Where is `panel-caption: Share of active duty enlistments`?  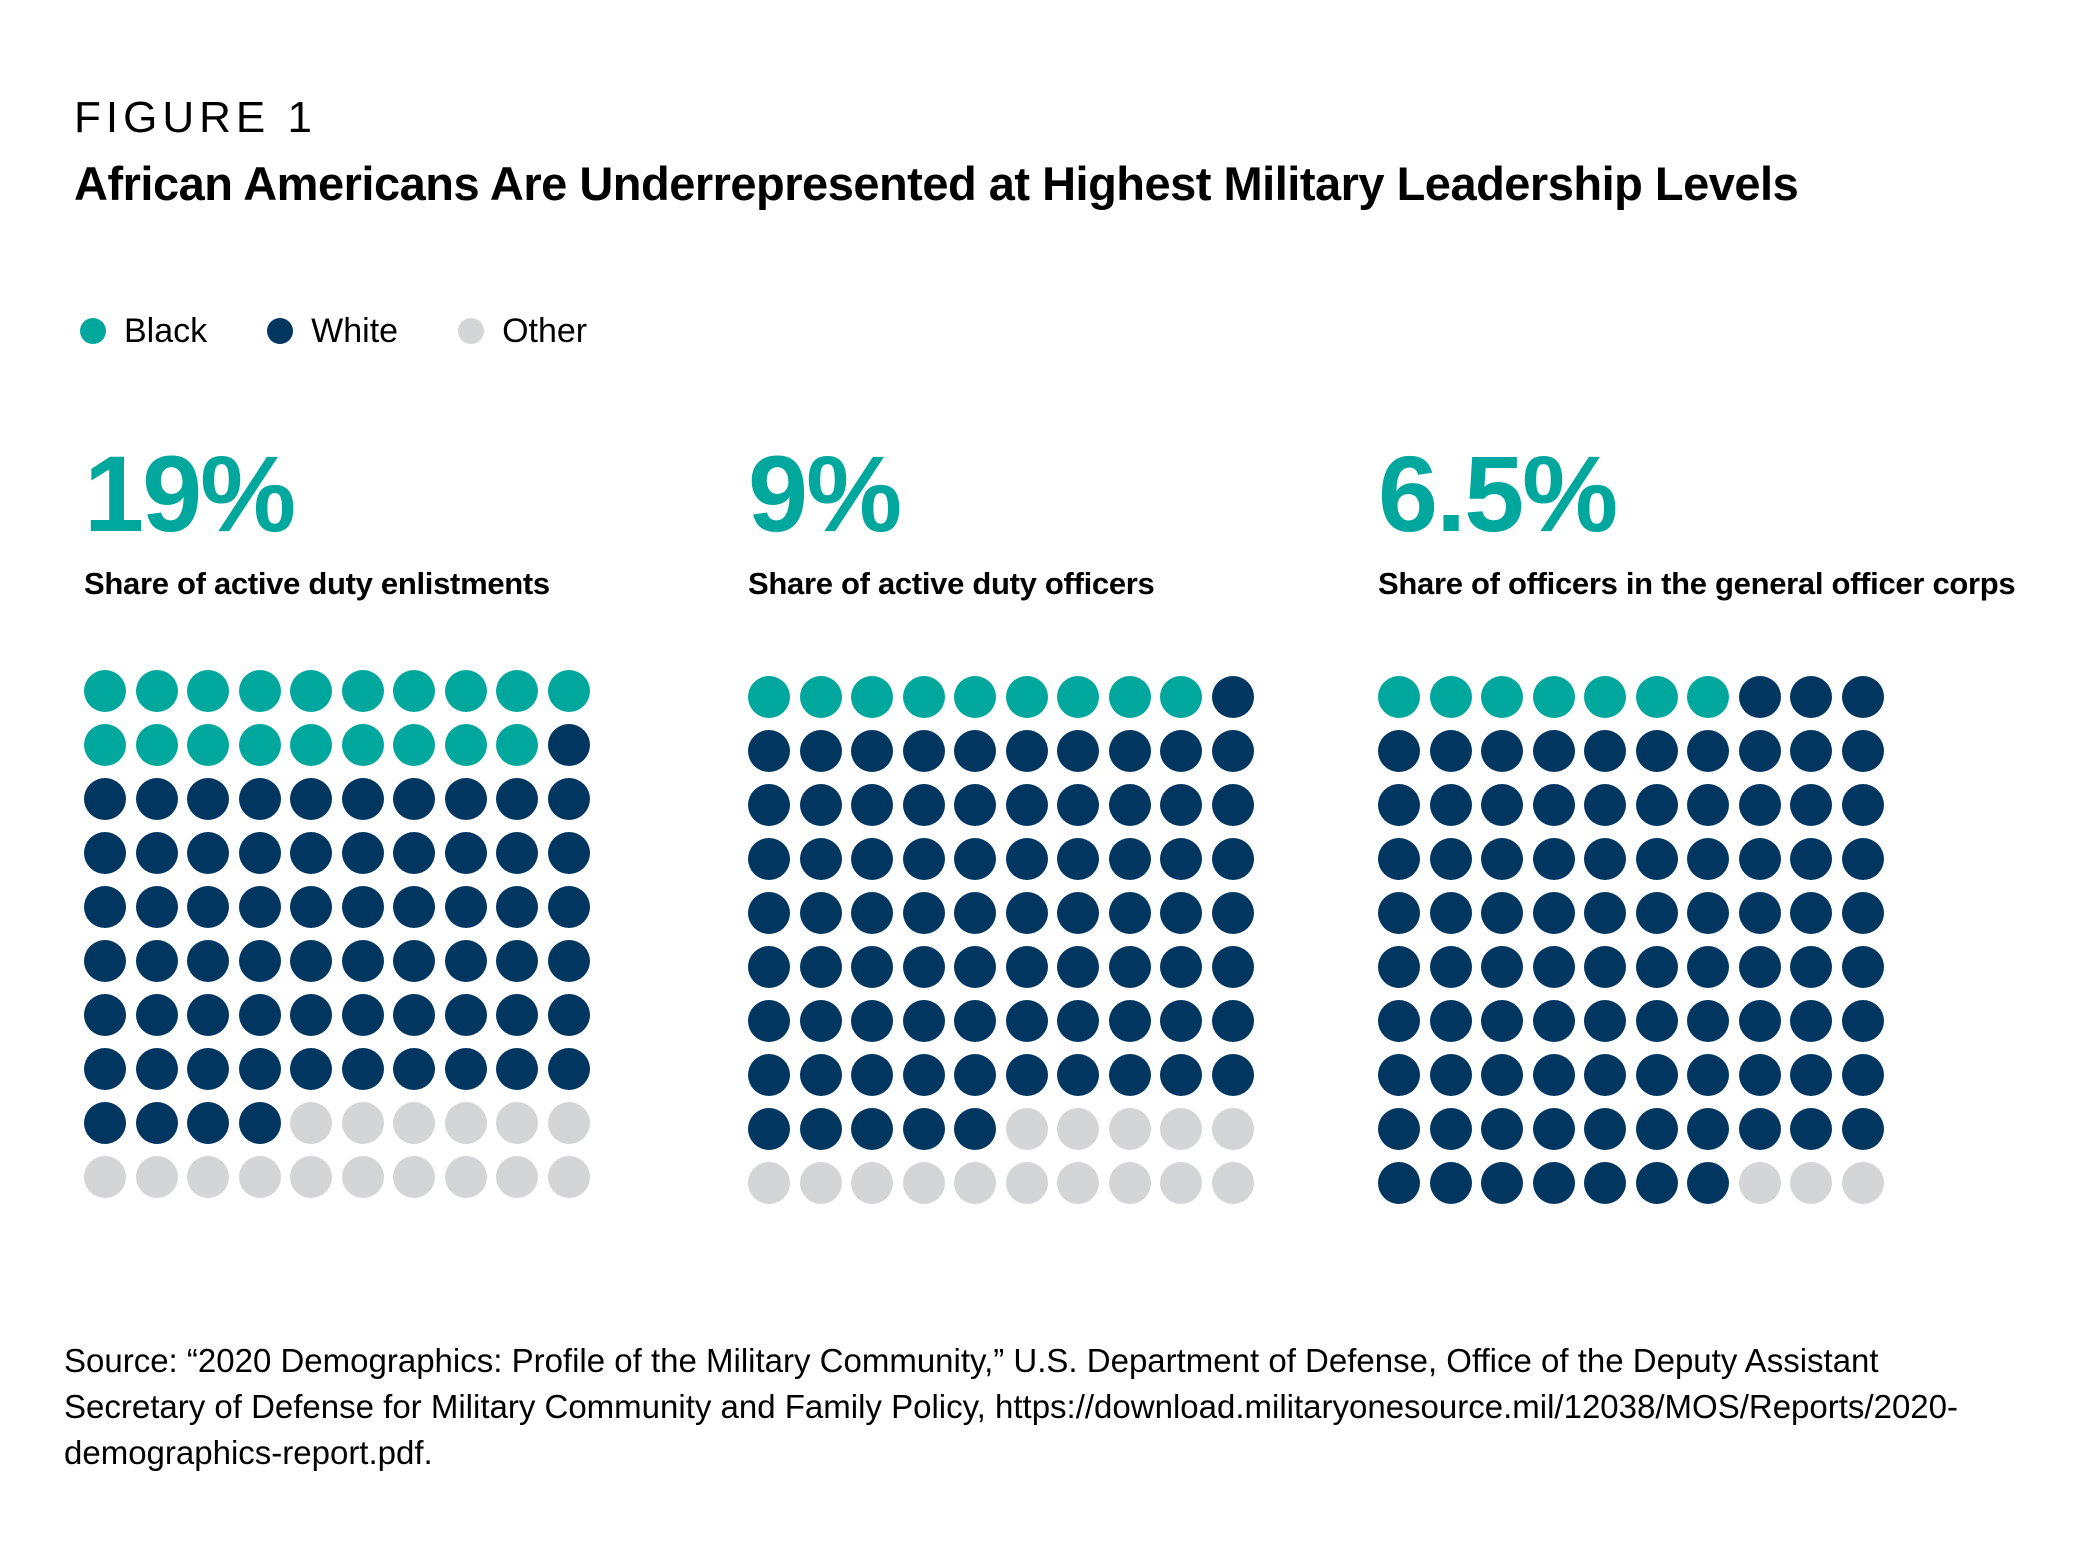
panel-caption: Share of active duty enlistments is located at coordinates (317, 583).